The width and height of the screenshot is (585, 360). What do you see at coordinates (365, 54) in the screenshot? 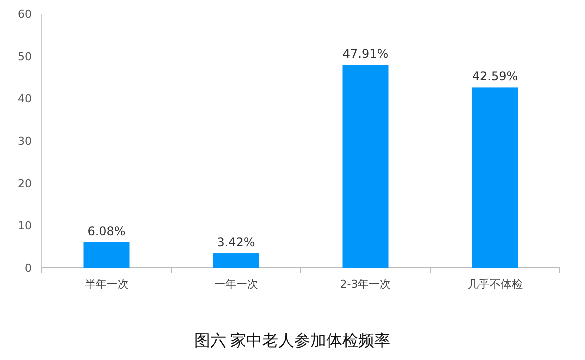
I see `data-label: 47.91%` at bounding box center [365, 54].